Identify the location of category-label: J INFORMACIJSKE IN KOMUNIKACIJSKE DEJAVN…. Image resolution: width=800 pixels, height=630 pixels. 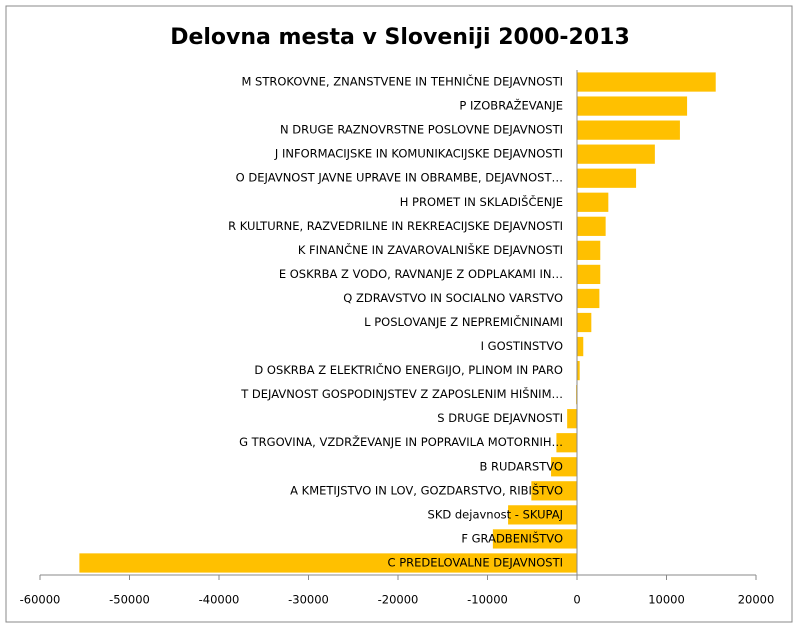
(418, 154).